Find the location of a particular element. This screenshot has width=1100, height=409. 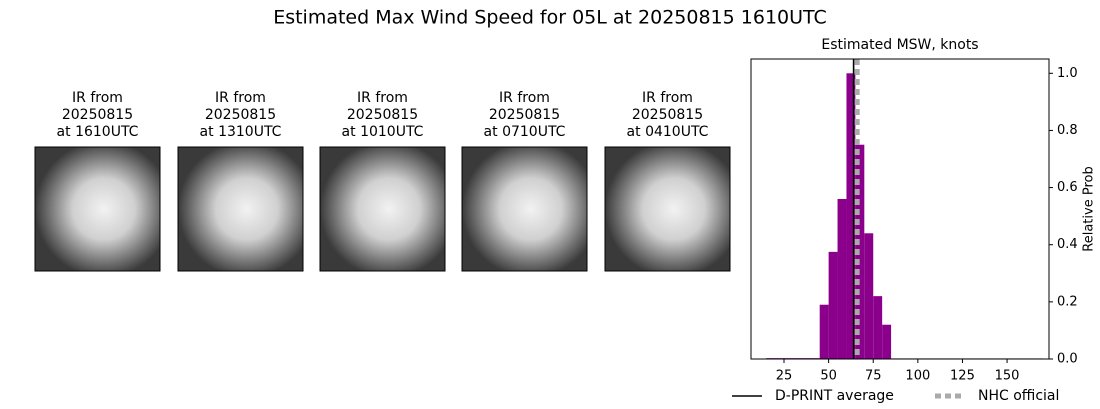

panel-caption: at 1610UTC is located at coordinates (98, 132).